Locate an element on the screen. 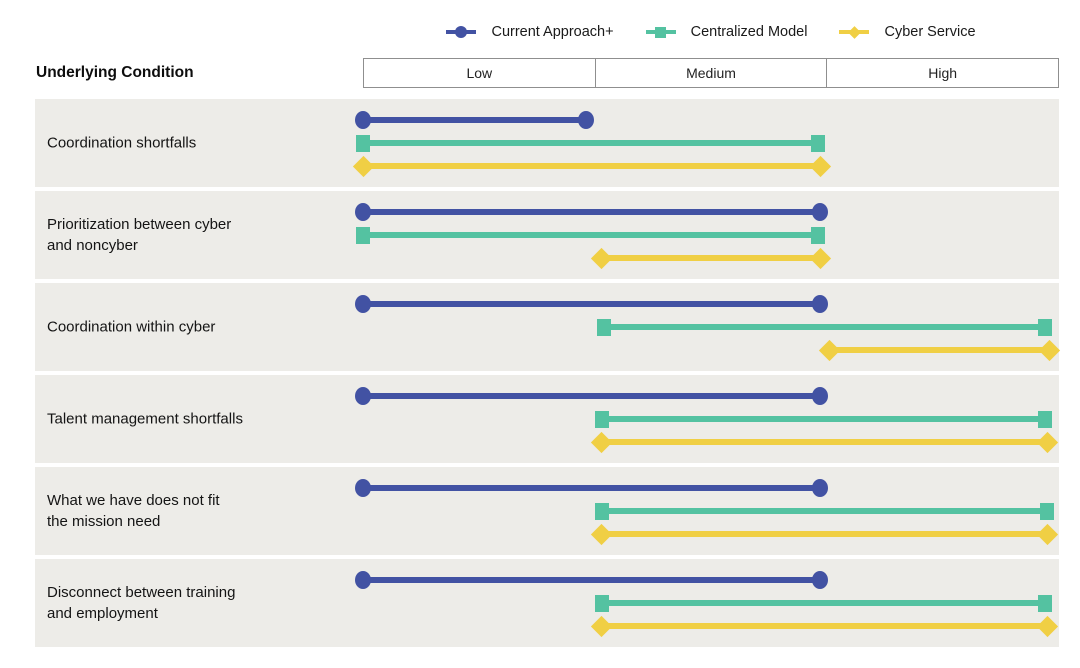  legend-item-label: Current Approach+ is located at coordinates (552, 32).